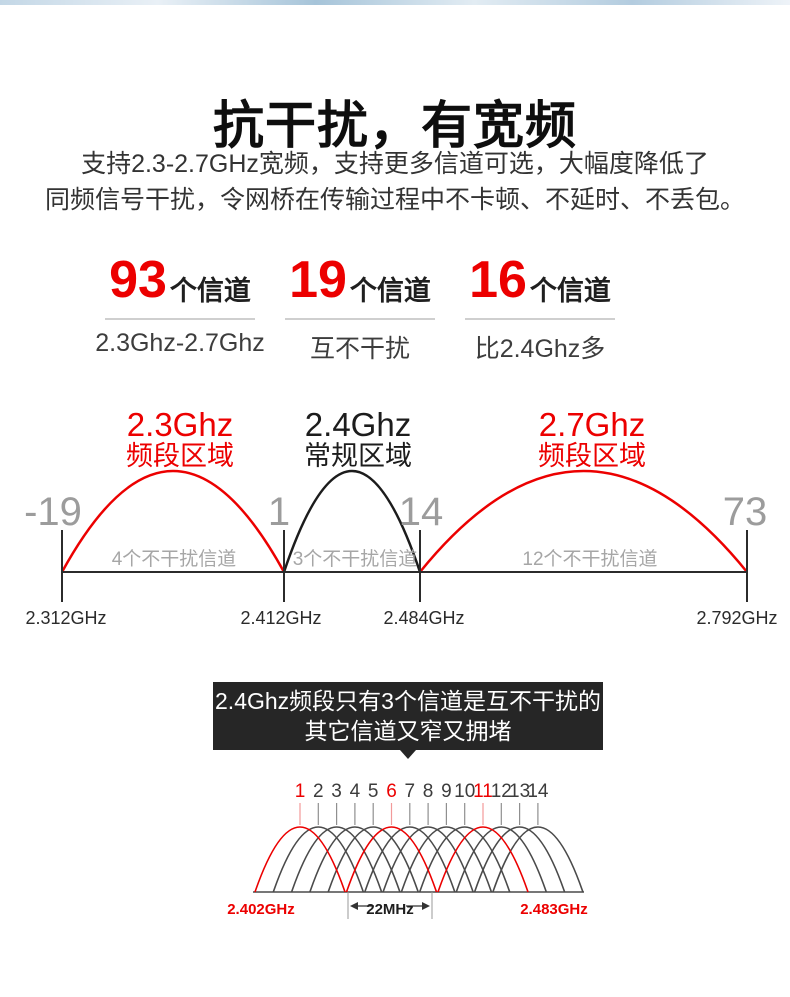 This screenshot has width=790, height=997. What do you see at coordinates (501, 791) in the screenshot?
I see `svg-text: 12` at bounding box center [501, 791].